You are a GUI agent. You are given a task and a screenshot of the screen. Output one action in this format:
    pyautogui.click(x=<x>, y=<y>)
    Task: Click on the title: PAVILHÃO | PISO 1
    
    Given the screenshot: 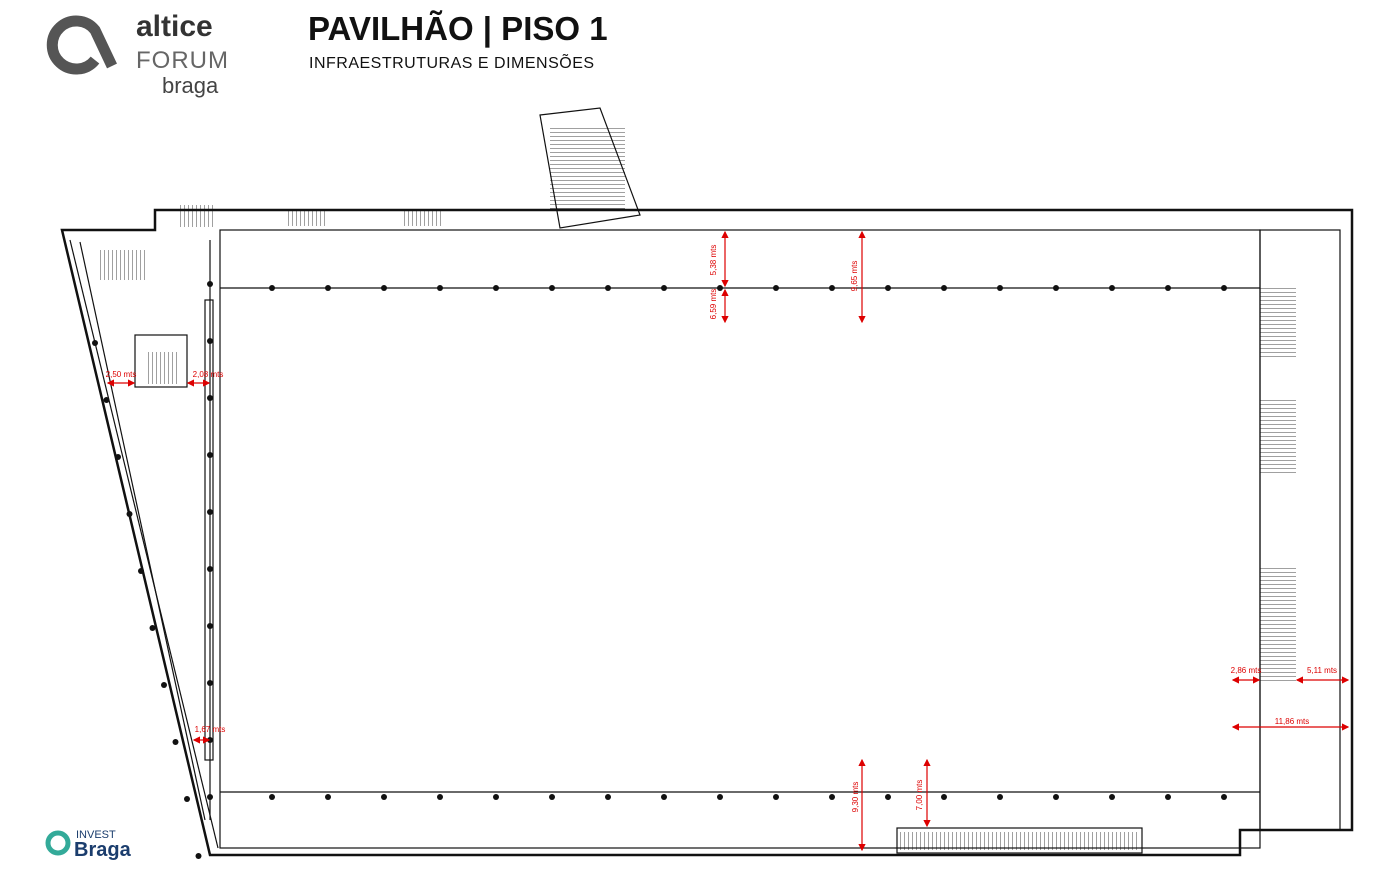 What is the action you would take?
    pyautogui.click(x=458, y=28)
    